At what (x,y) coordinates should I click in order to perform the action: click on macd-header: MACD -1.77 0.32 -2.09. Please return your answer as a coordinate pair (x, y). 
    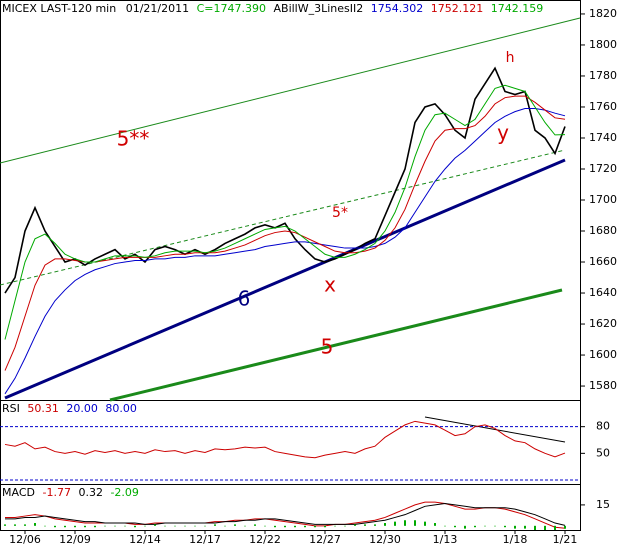
    Looking at the image, I should click on (70, 492).